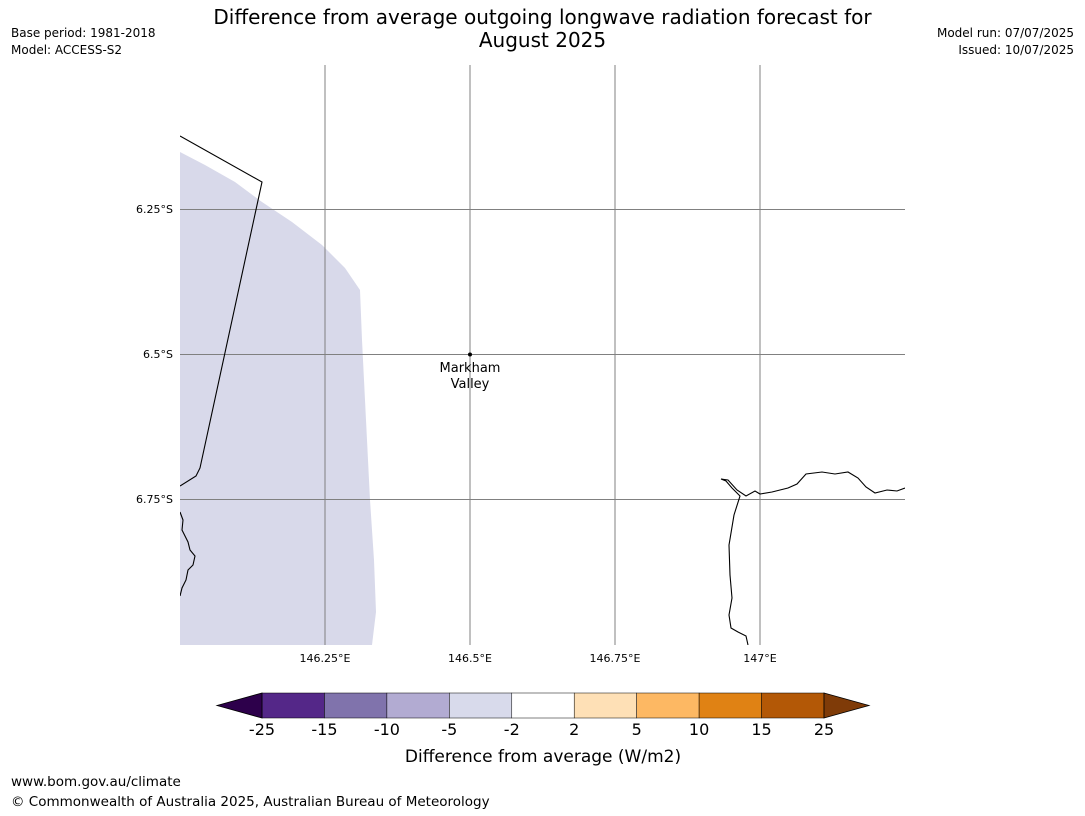 This screenshot has height=816, width=1085. Describe the element at coordinates (470, 354) in the screenshot. I see `location-marker` at that location.